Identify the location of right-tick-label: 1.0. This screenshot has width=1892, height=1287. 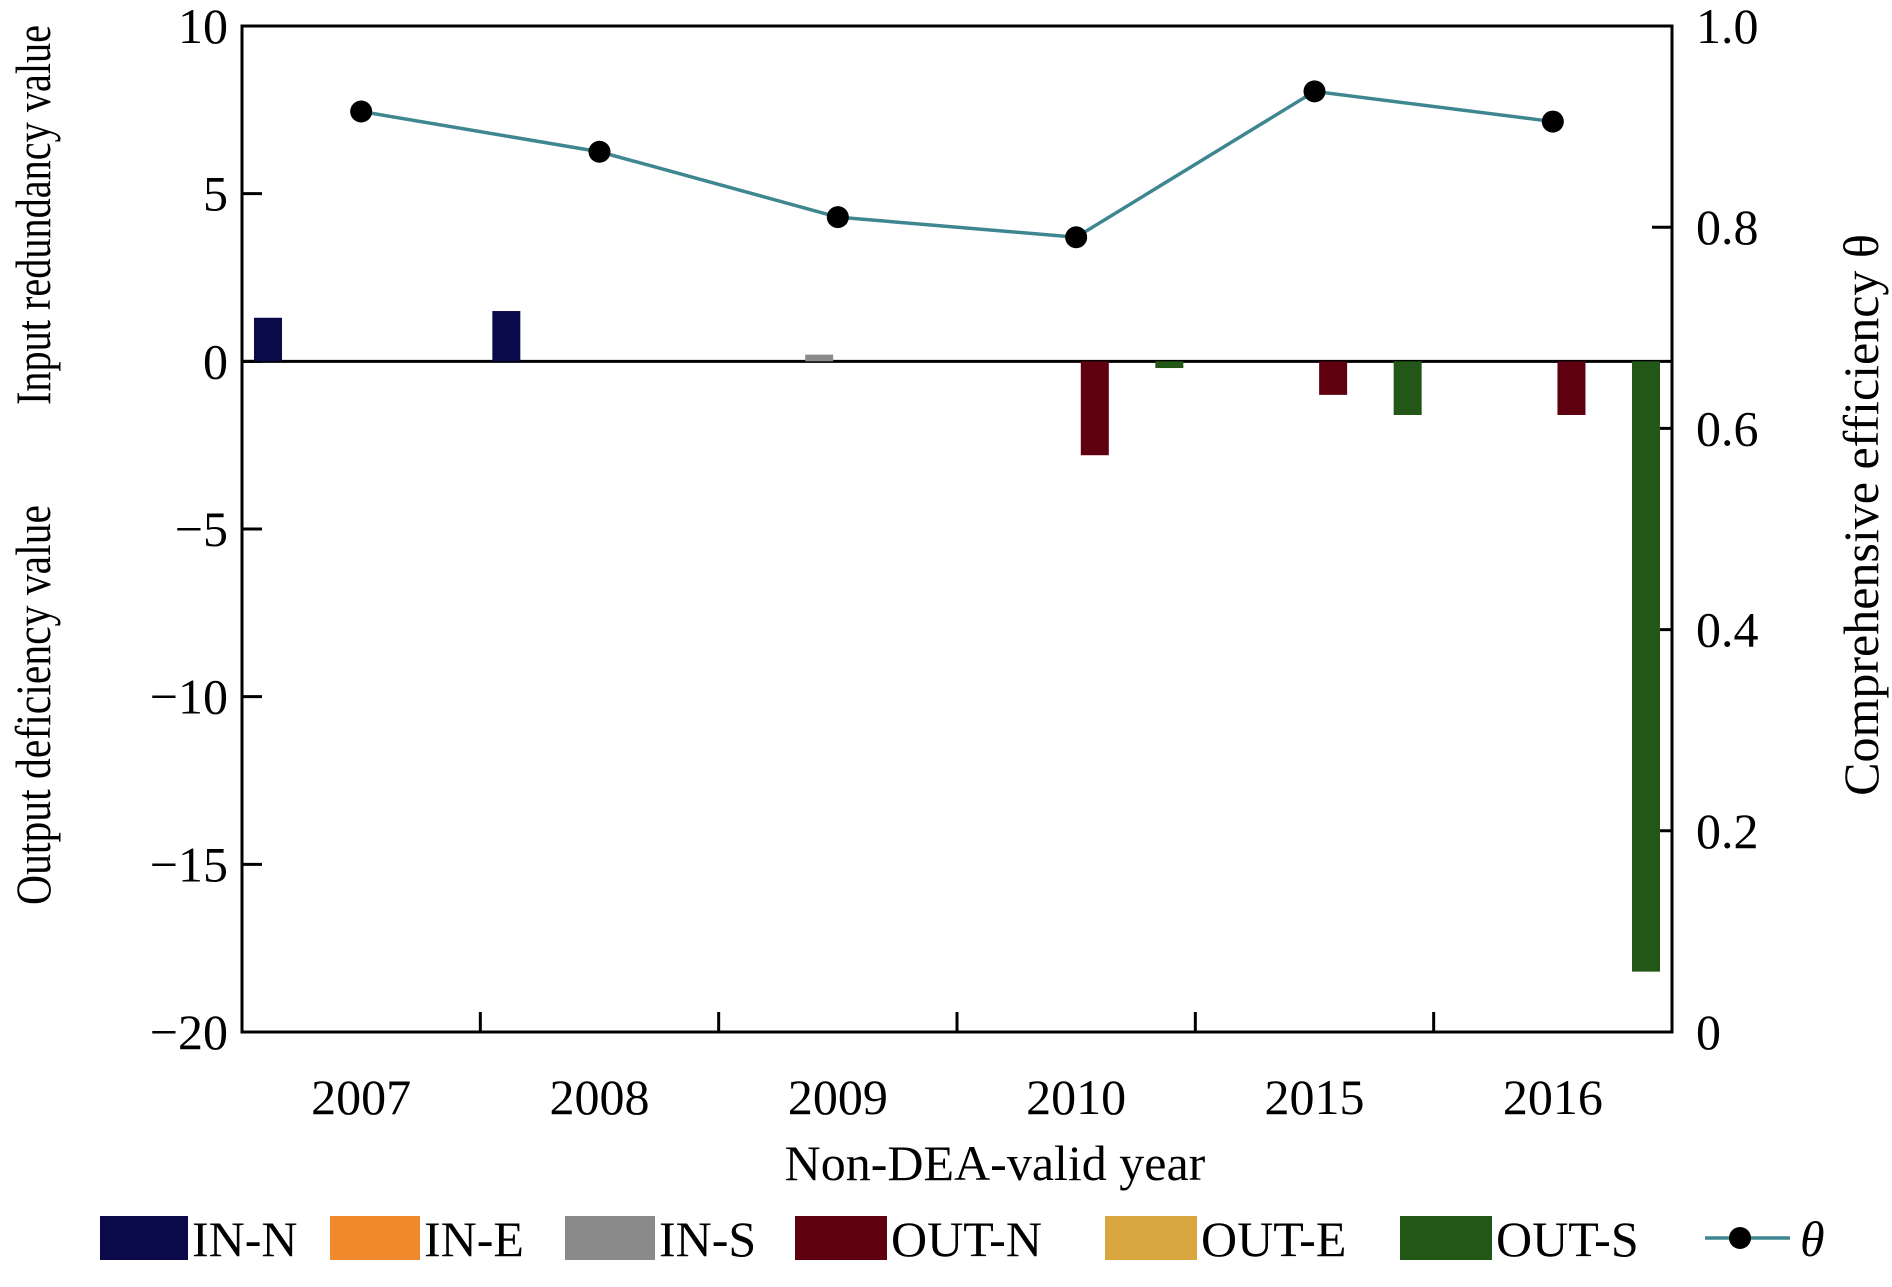
(1727, 27).